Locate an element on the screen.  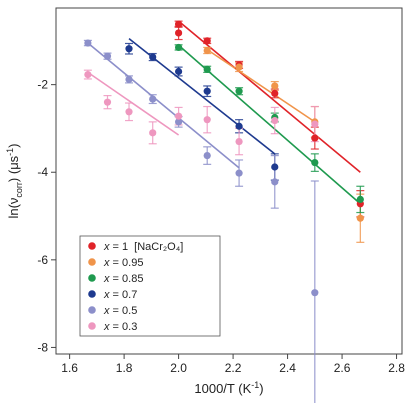
legend-label: x = 0.3 is located at coordinates (120, 327).